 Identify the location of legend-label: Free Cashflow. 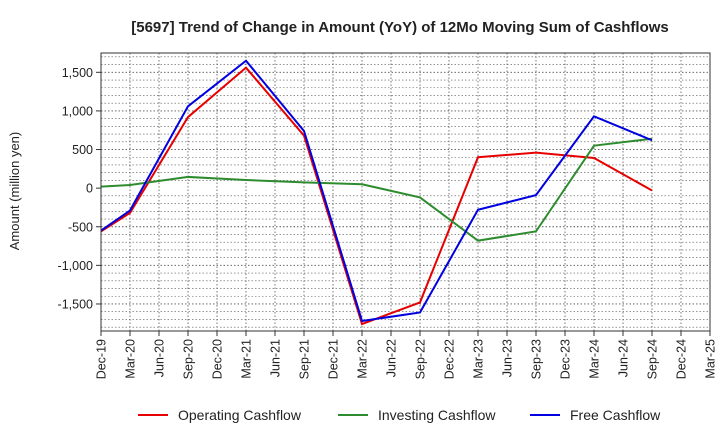
(615, 415).